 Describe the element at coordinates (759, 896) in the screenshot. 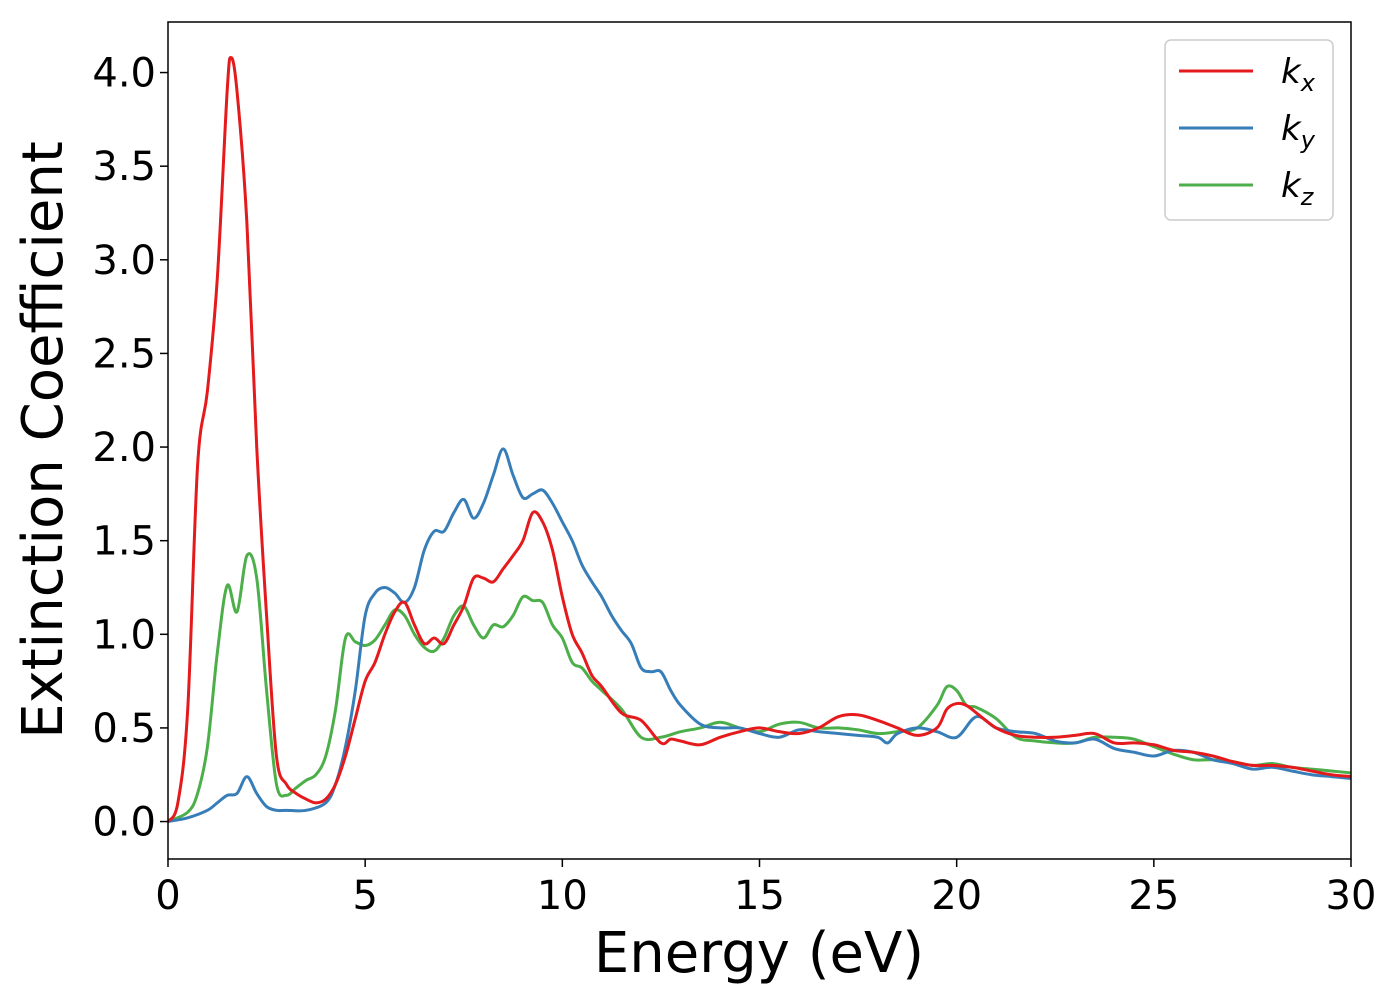

I see `x-tick-label: 15` at that location.